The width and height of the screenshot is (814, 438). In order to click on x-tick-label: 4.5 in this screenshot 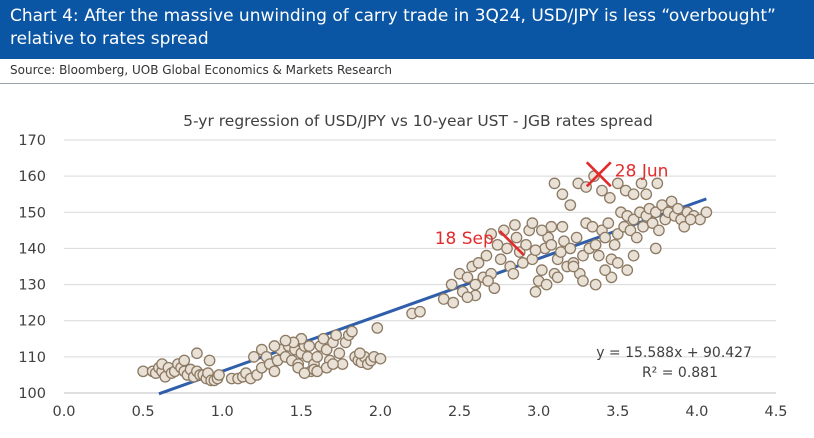, I will do `click(775, 412)`.